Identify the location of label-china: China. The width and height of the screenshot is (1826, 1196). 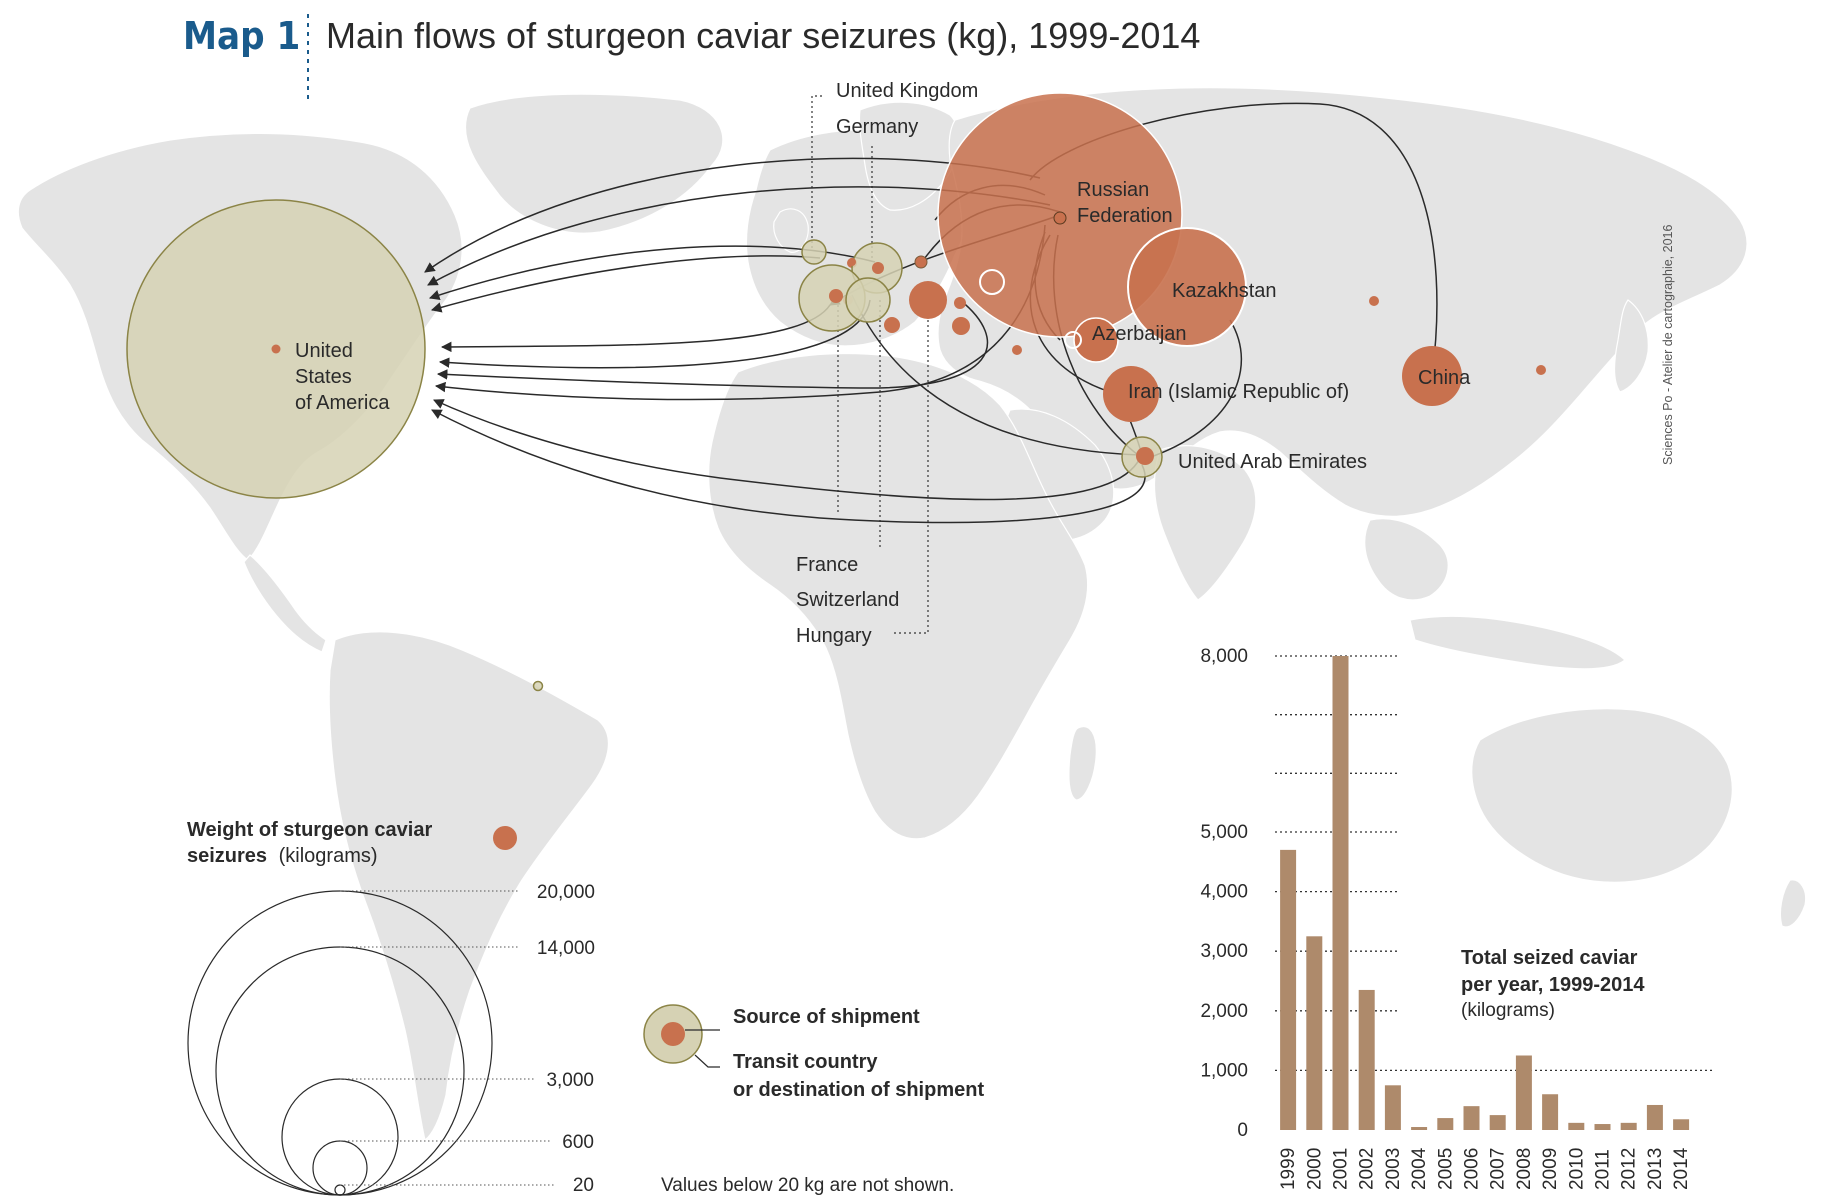
(1444, 378).